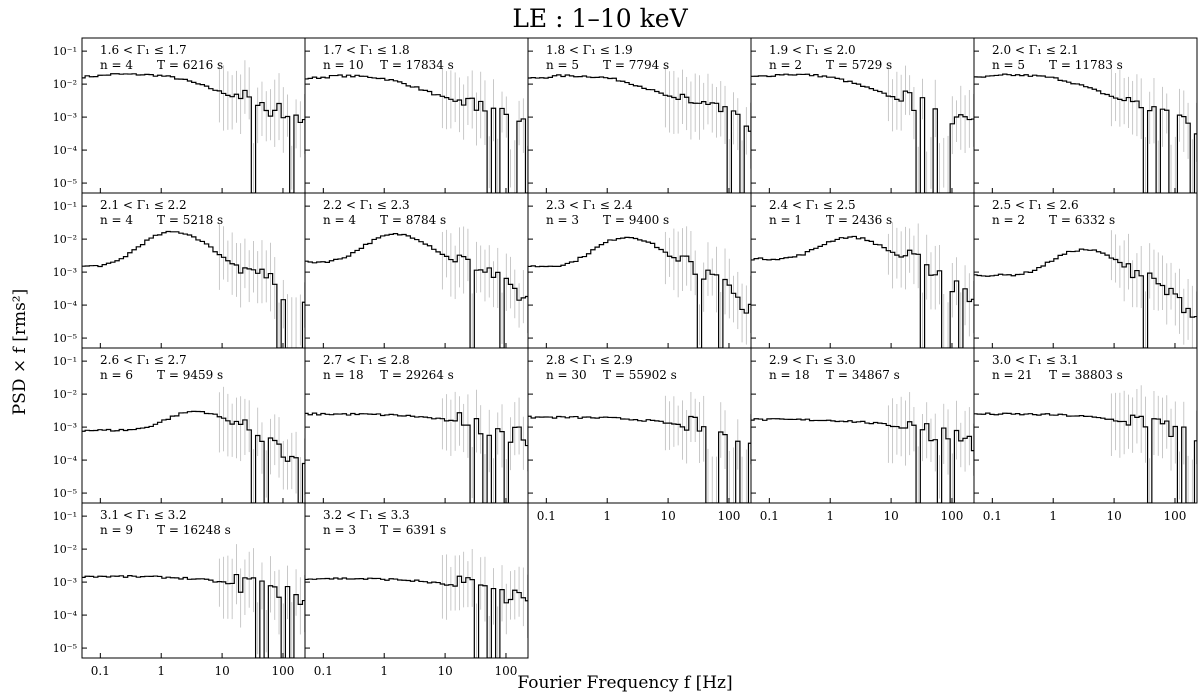 The height and width of the screenshot is (700, 1200). I want to click on panel-10: 2.5 < Γ₁ ≤ 2.6n = 2 T = 6332 s, so click(1085, 270).